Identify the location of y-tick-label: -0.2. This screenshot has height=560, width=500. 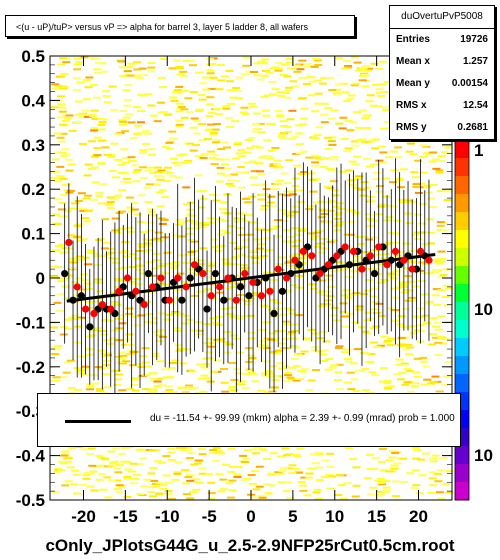
(30, 367).